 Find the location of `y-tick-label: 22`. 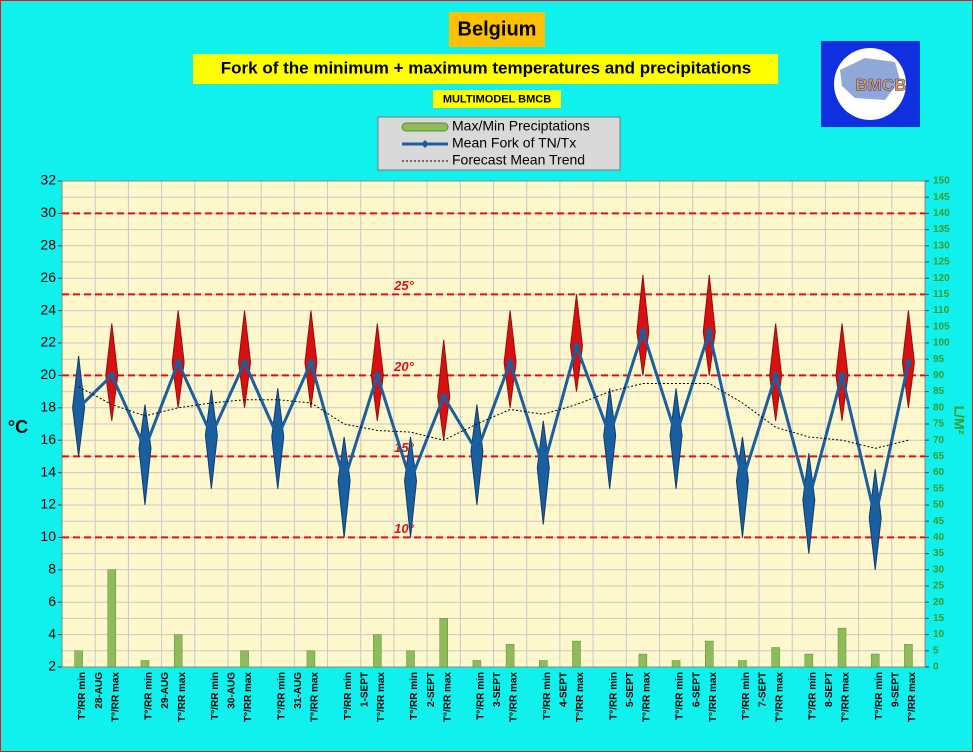

y-tick-label: 22 is located at coordinates (48, 342).